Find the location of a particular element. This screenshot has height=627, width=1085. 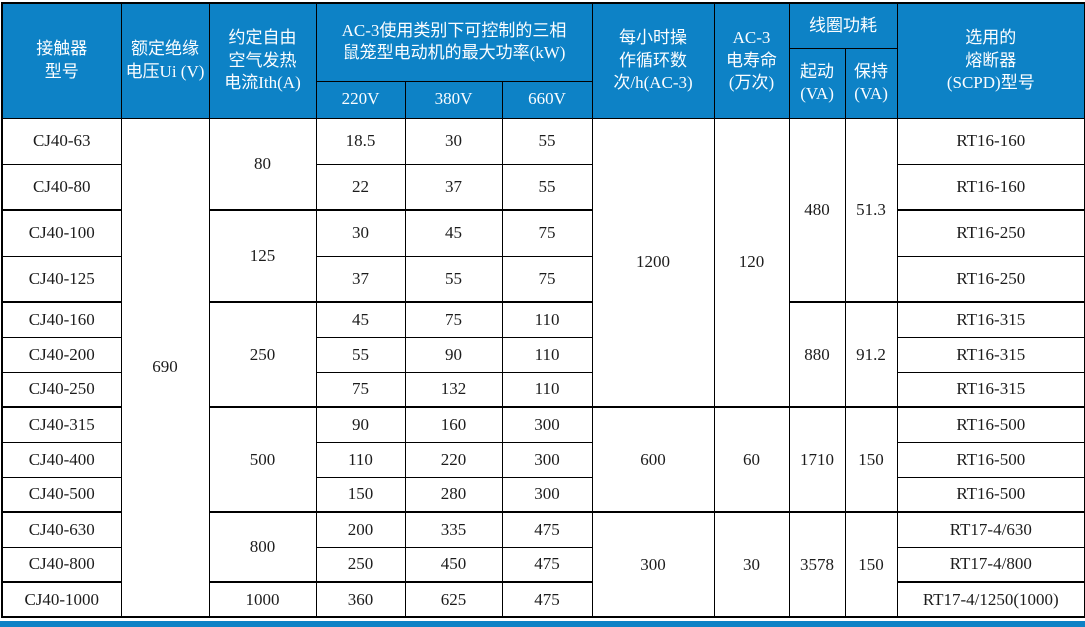

table-row: CJ40-125 37 55 75 RT16-250 is located at coordinates (543, 279).